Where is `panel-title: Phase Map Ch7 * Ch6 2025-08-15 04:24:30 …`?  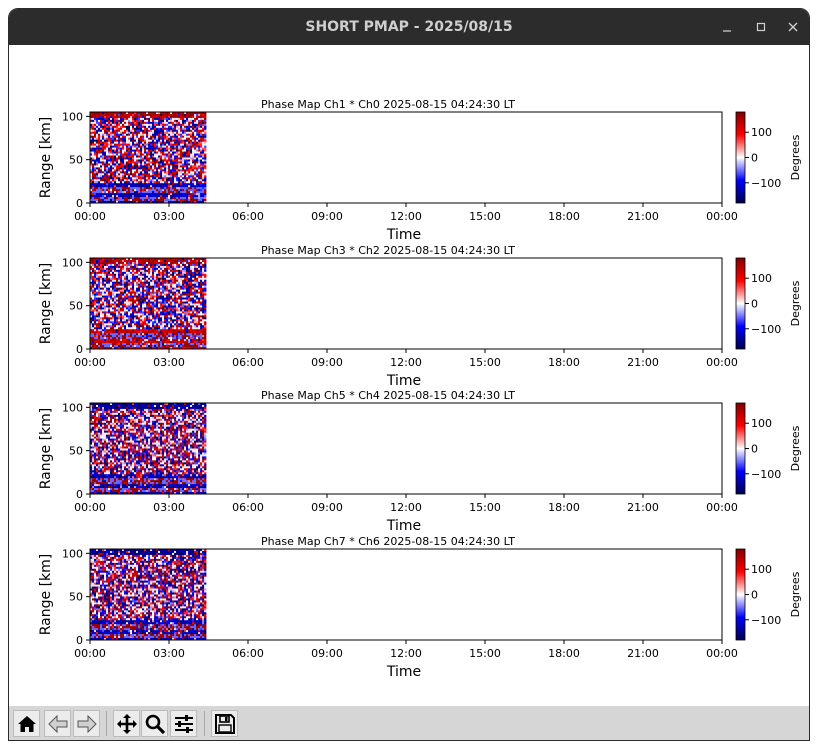
panel-title: Phase Map Ch7 * Ch6 2025-08-15 04:24:30 … is located at coordinates (388, 541).